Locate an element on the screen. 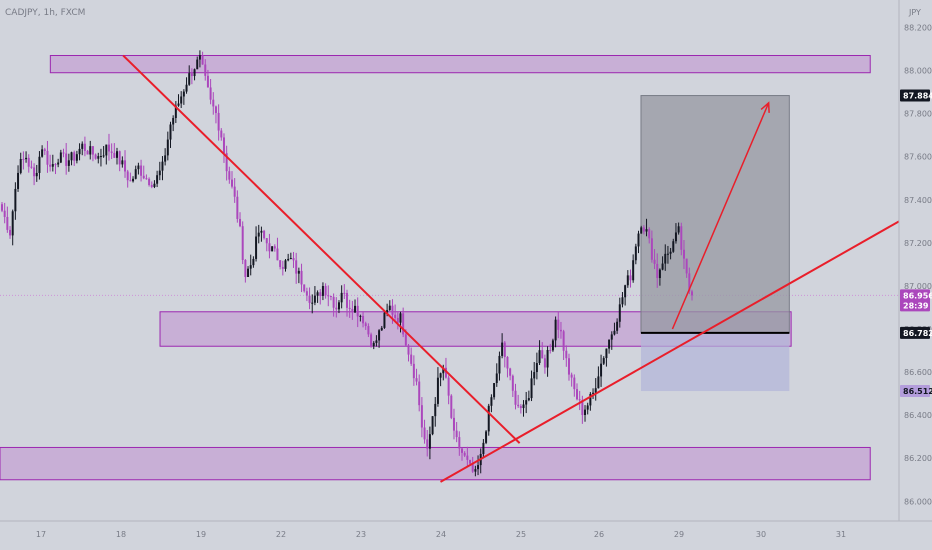  target-price-tag is located at coordinates (915, 95).